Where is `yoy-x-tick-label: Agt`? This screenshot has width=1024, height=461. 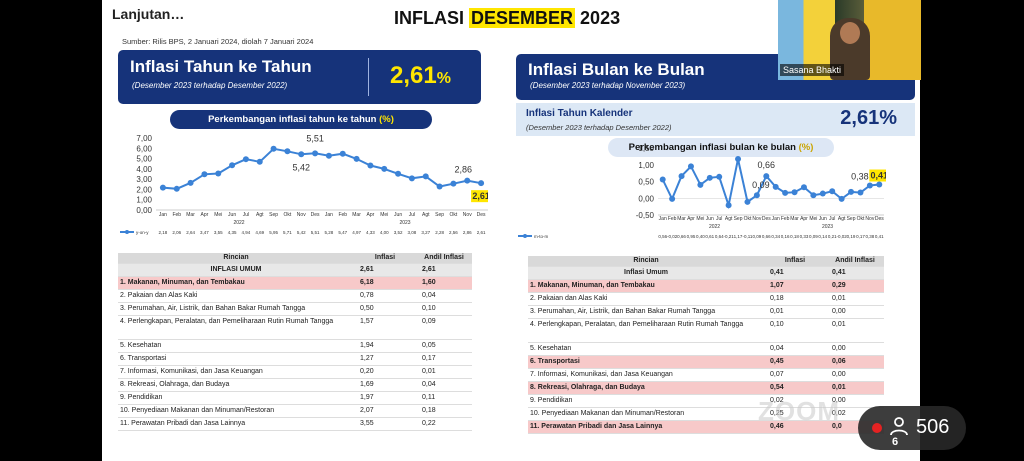
yoy-x-tick-label: Agt is located at coordinates (260, 215).